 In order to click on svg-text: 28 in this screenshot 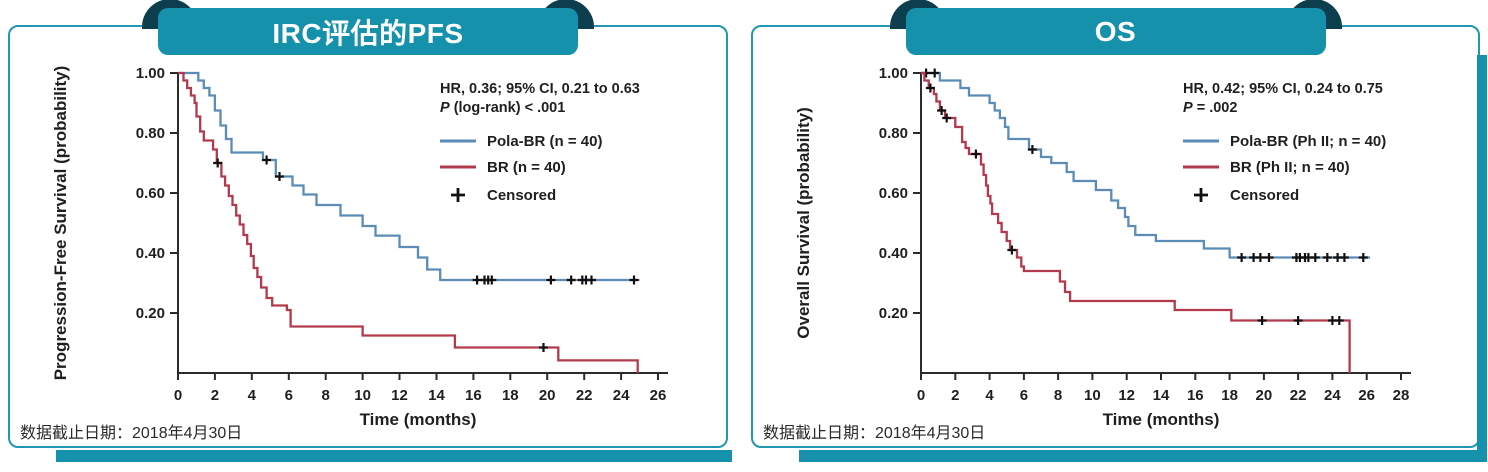, I will do `click(1401, 395)`.